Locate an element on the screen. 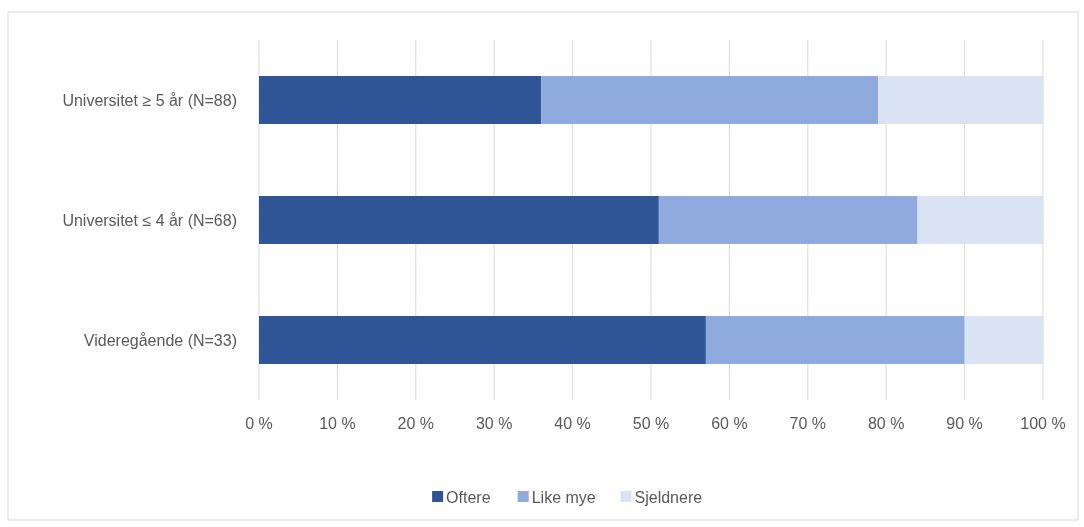 The image size is (1084, 527). legend-label: Like mye is located at coordinates (563, 497).